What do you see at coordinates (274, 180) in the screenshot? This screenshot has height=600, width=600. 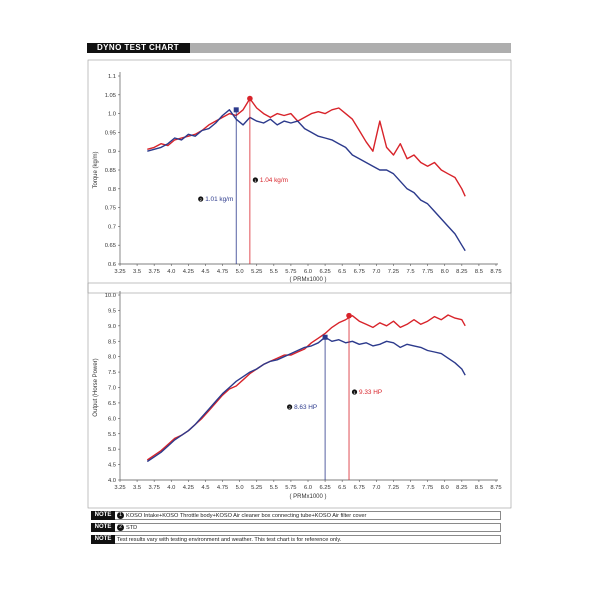 I see `peak-value-label: 1.04 kg/m` at bounding box center [274, 180].